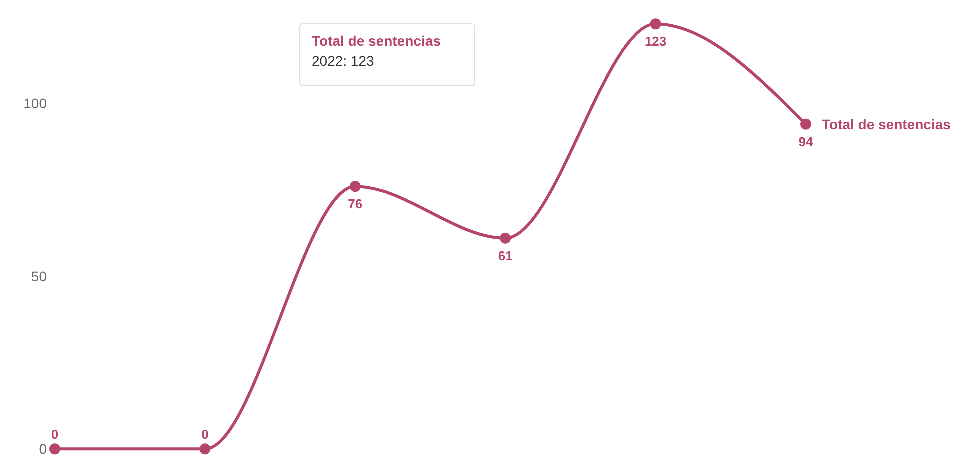 The width and height of the screenshot is (976, 463). Describe the element at coordinates (806, 142) in the screenshot. I see `data-label: 94` at that location.